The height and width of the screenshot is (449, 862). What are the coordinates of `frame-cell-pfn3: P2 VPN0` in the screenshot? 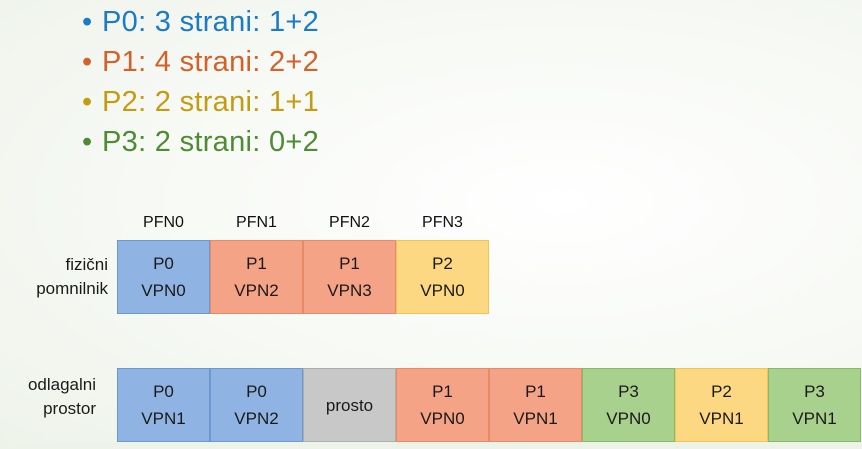 It's located at (442, 277).